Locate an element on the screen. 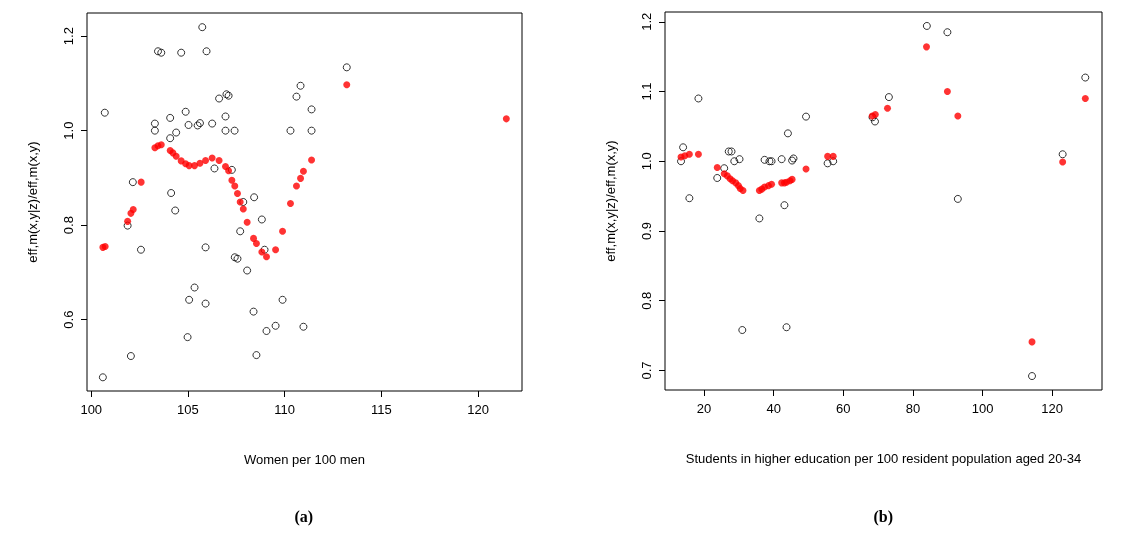  x-tick-label: 115 is located at coordinates (381, 409).